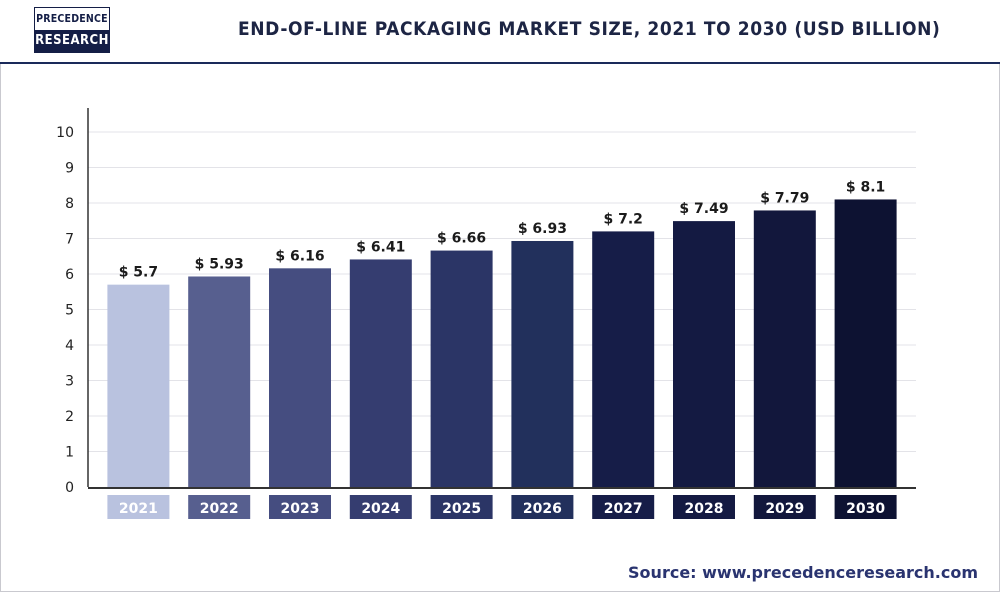 The height and width of the screenshot is (592, 1000). What do you see at coordinates (69, 382) in the screenshot?
I see `y-tick-label: 3` at bounding box center [69, 382].